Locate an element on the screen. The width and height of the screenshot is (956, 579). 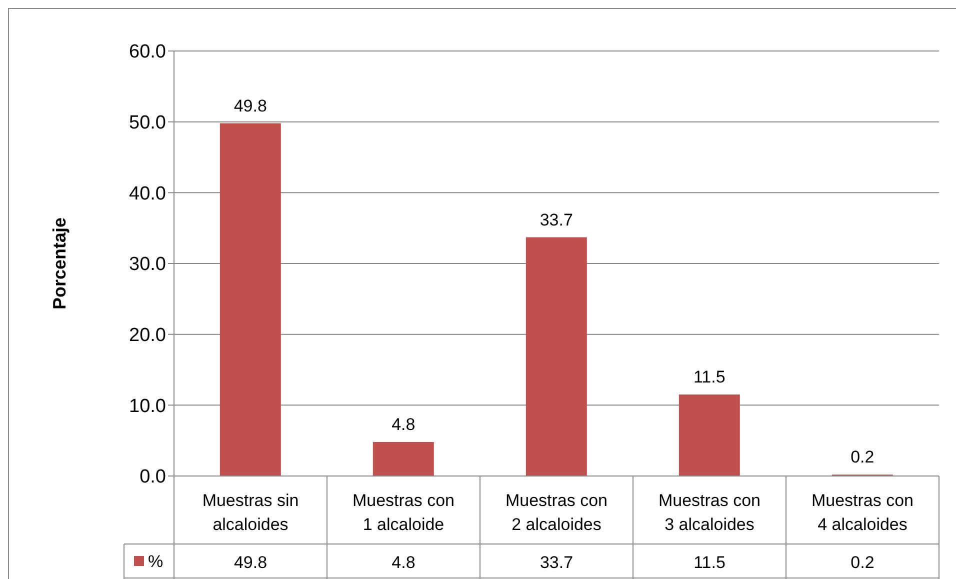
x-tick-label: Muestras con 1 alcaloide is located at coordinates (403, 512).